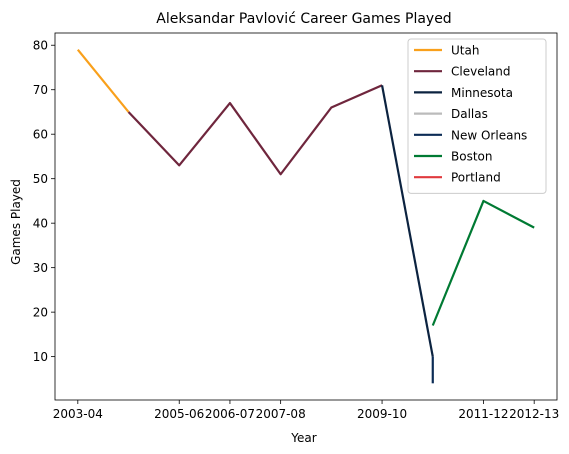 Image resolution: width=569 pixels, height=454 pixels. Describe the element at coordinates (471, 157) in the screenshot. I see `legend-label-5: Boston` at that location.